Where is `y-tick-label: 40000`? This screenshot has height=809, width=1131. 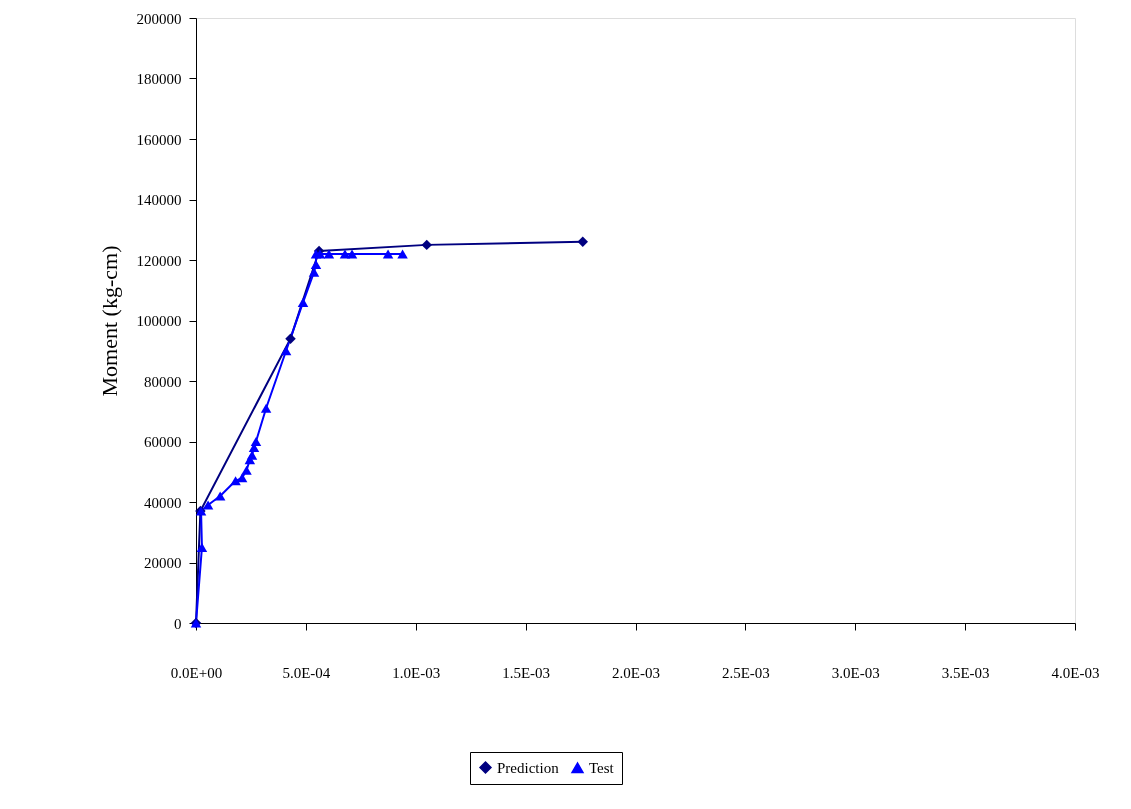
y-tick-label: 40000 is located at coordinates (163, 502).